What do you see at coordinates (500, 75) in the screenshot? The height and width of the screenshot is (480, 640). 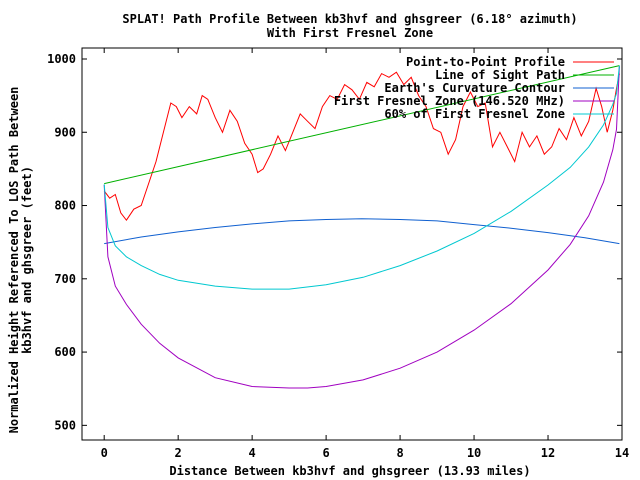 I see `legend-label-2: Line of Sight Path` at bounding box center [500, 75].